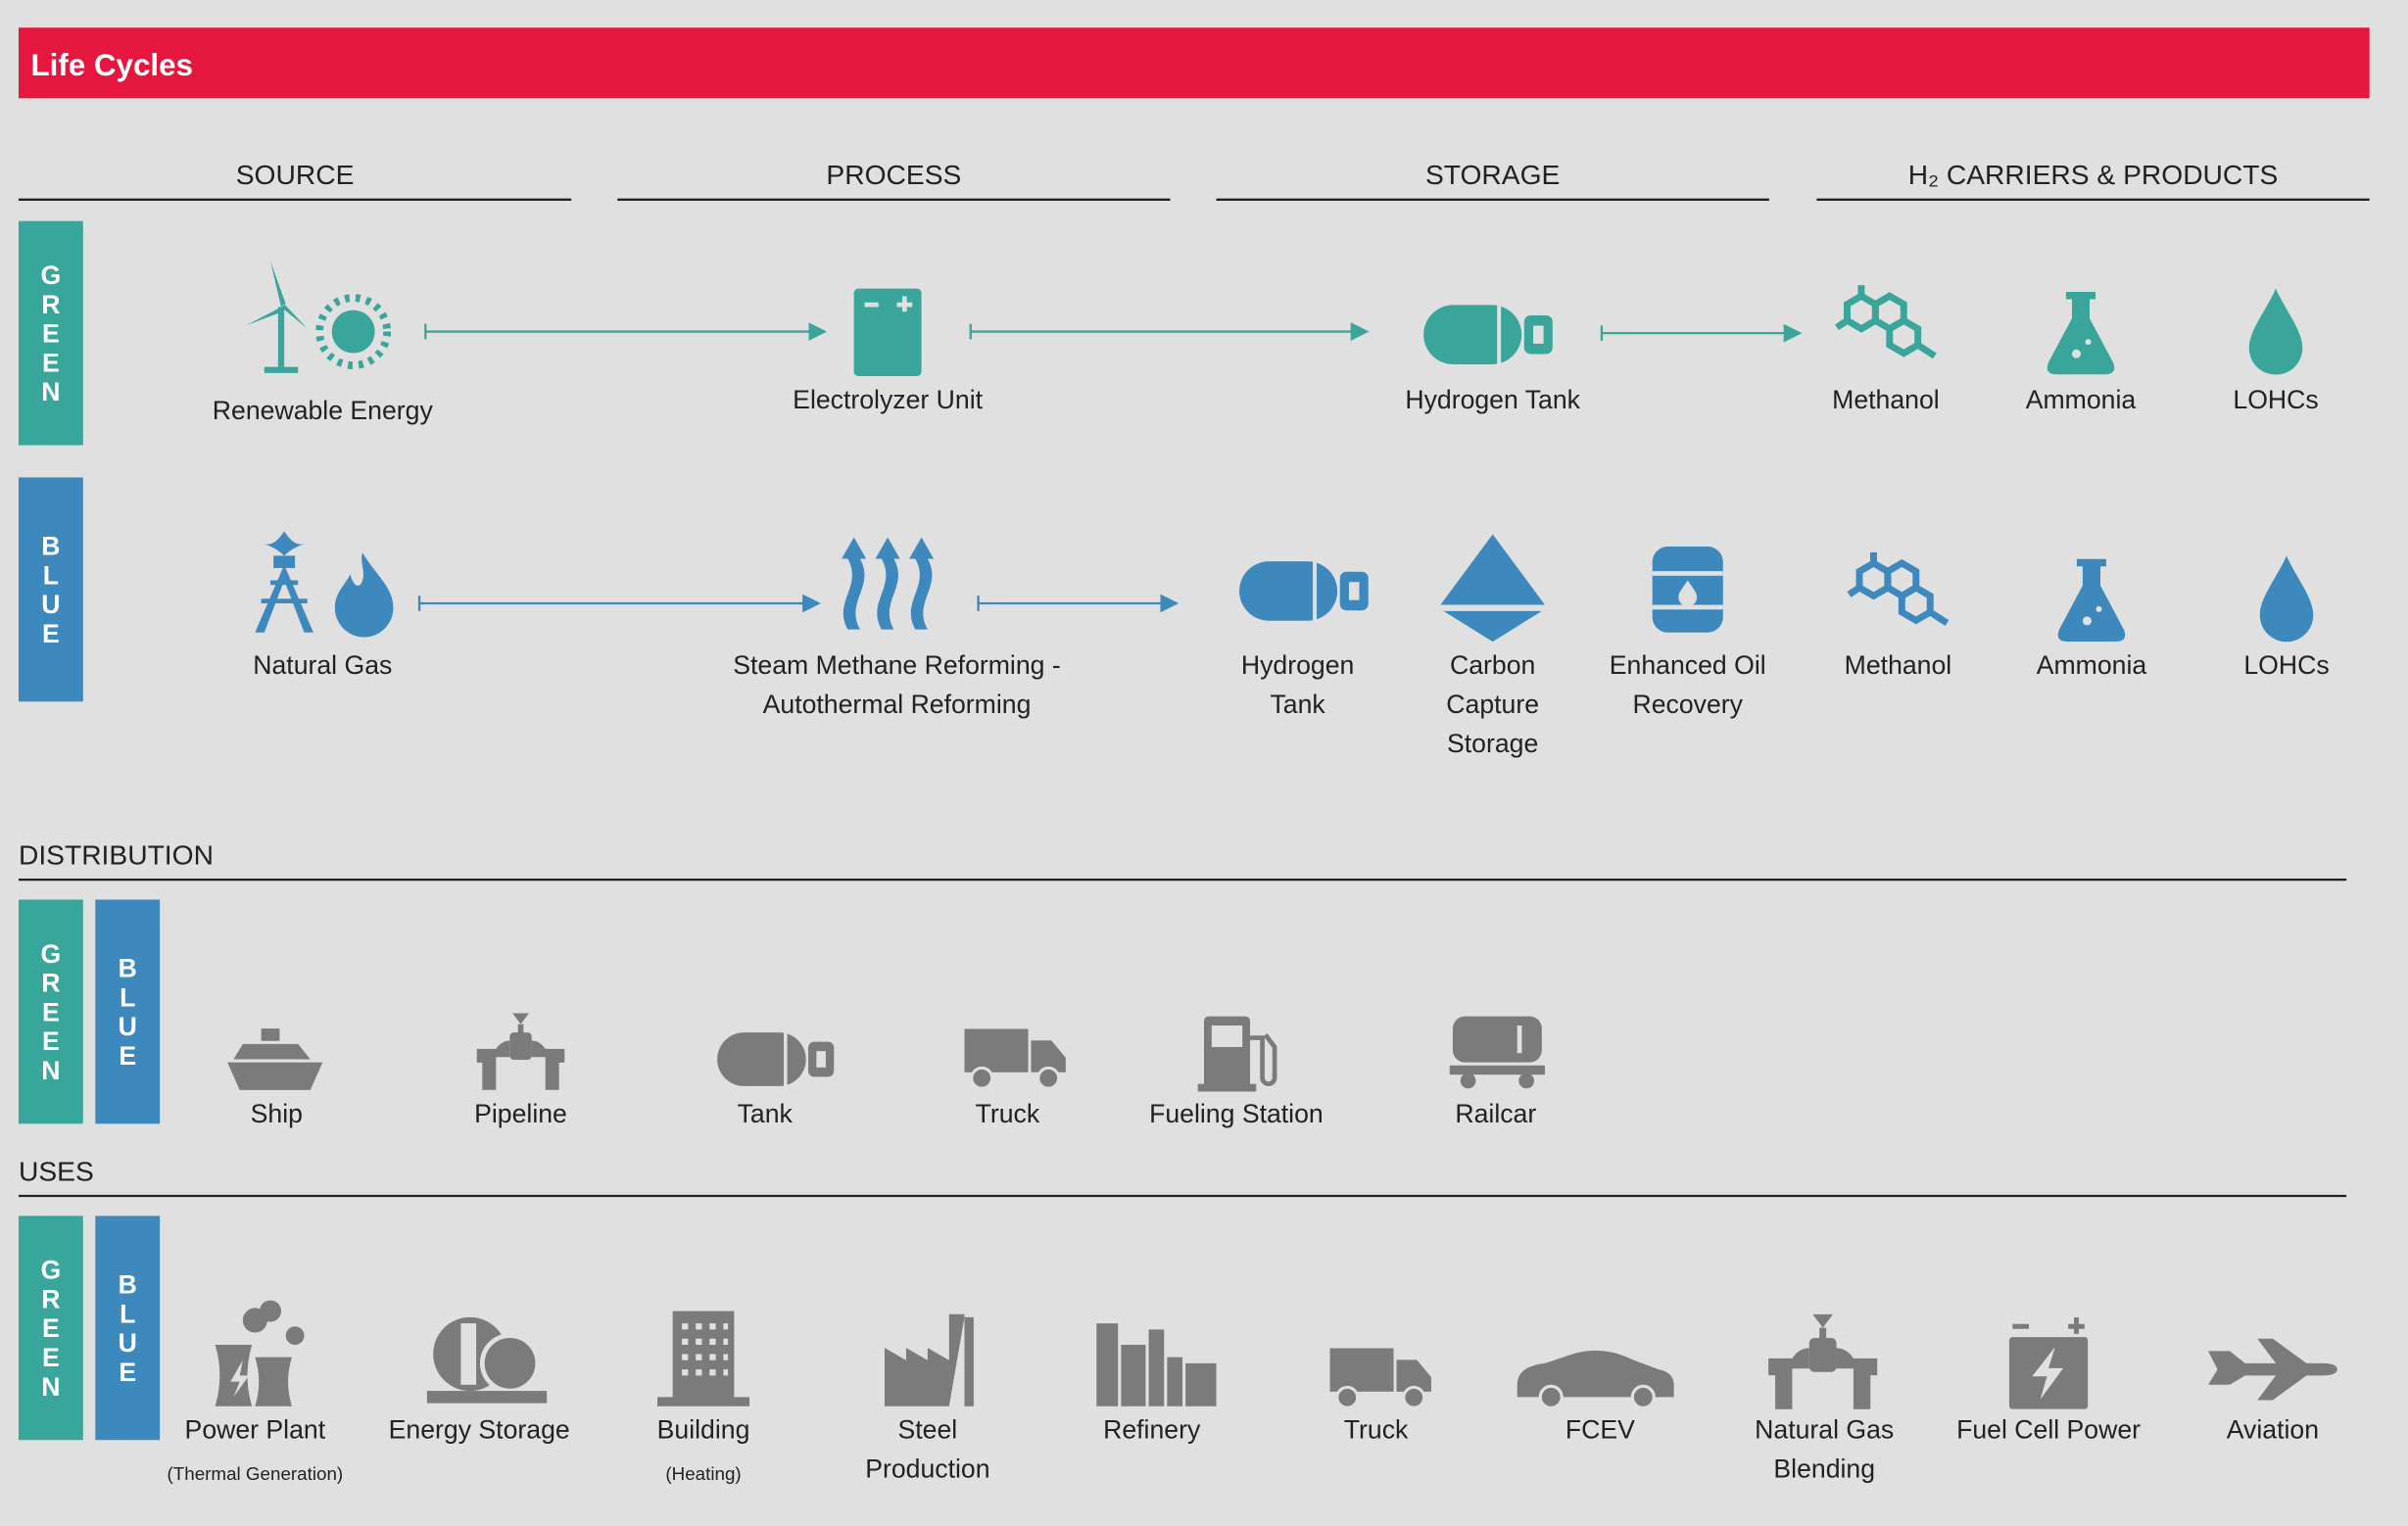 This screenshot has height=1526, width=2408. What do you see at coordinates (888, 399) in the screenshot?
I see `item-label: Electrolyzer Unit` at bounding box center [888, 399].